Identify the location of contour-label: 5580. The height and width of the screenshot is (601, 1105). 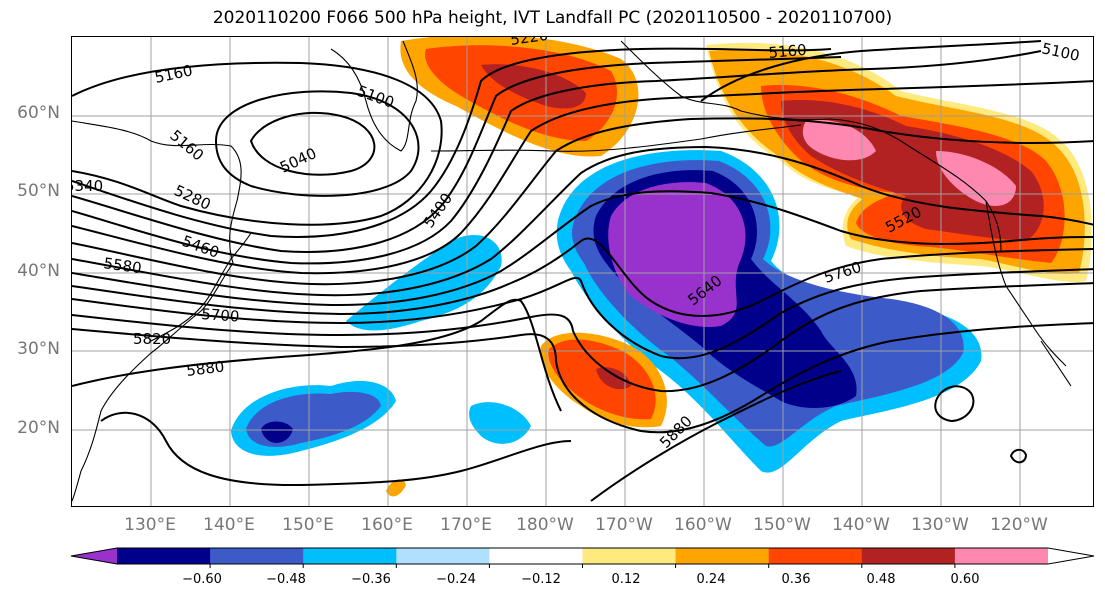
(122, 265).